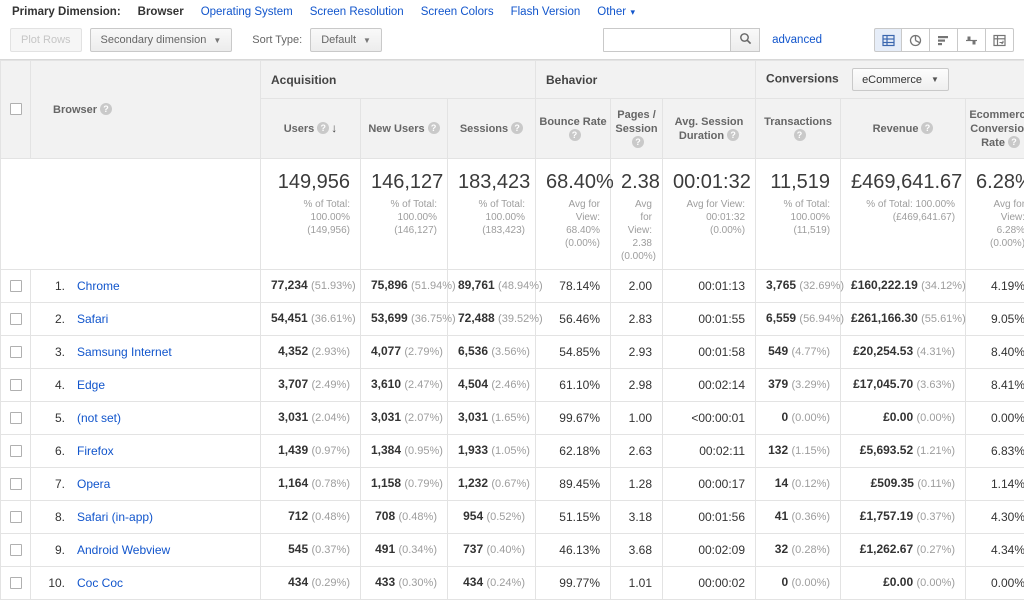 The height and width of the screenshot is (600, 1024). What do you see at coordinates (55, 385) in the screenshot?
I see `row-index: 4.` at bounding box center [55, 385].